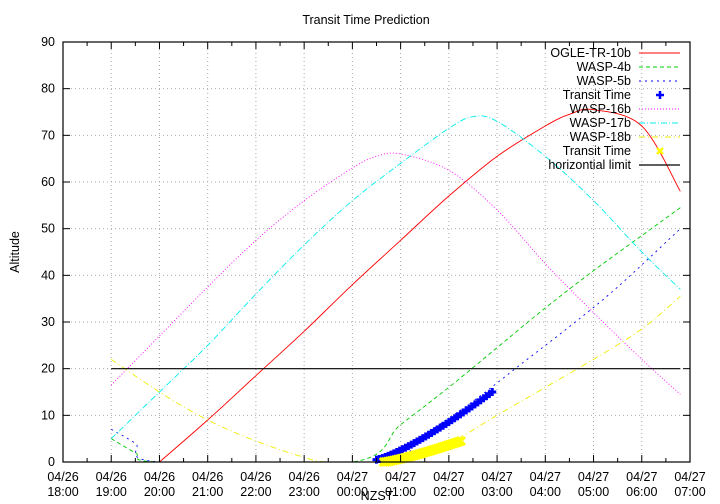 This screenshot has height=504, width=720. What do you see at coordinates (641, 492) in the screenshot?
I see `x-tick-time: 06:00` at bounding box center [641, 492].